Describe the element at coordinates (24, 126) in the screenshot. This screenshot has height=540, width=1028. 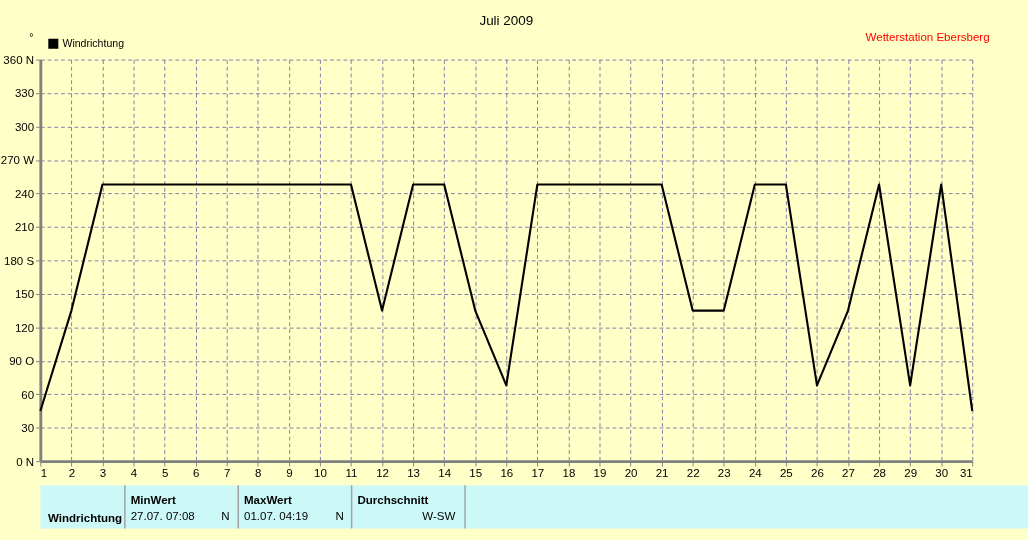
I see `y-tick-label: 300` at that location.